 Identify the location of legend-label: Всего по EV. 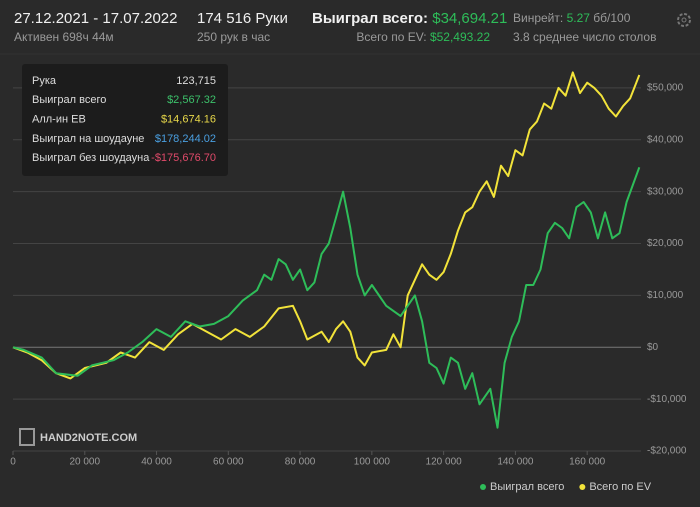
(620, 487).